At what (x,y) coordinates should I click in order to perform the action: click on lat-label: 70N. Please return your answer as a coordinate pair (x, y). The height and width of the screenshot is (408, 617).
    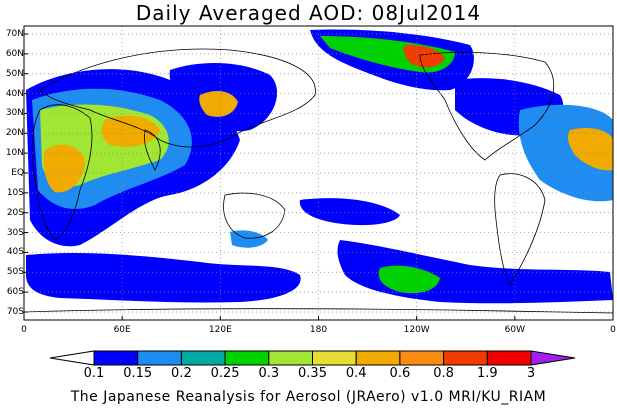
    Looking at the image, I should click on (14, 34).